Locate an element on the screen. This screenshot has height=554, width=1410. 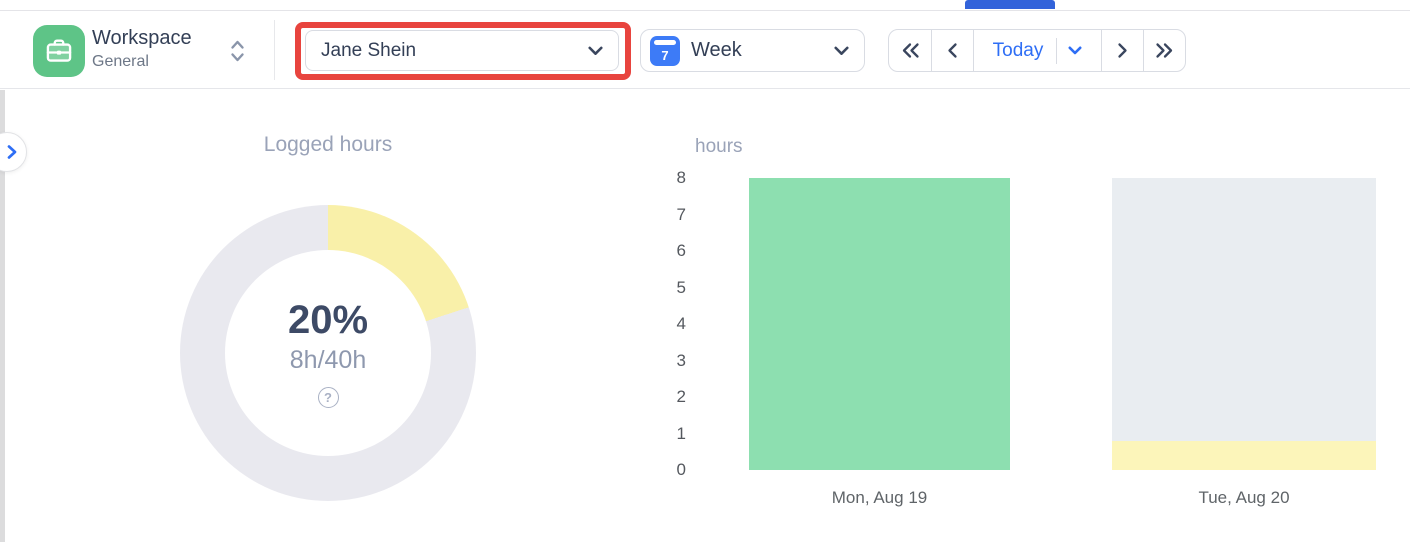
chevron-up-down-icon is located at coordinates (237, 51).